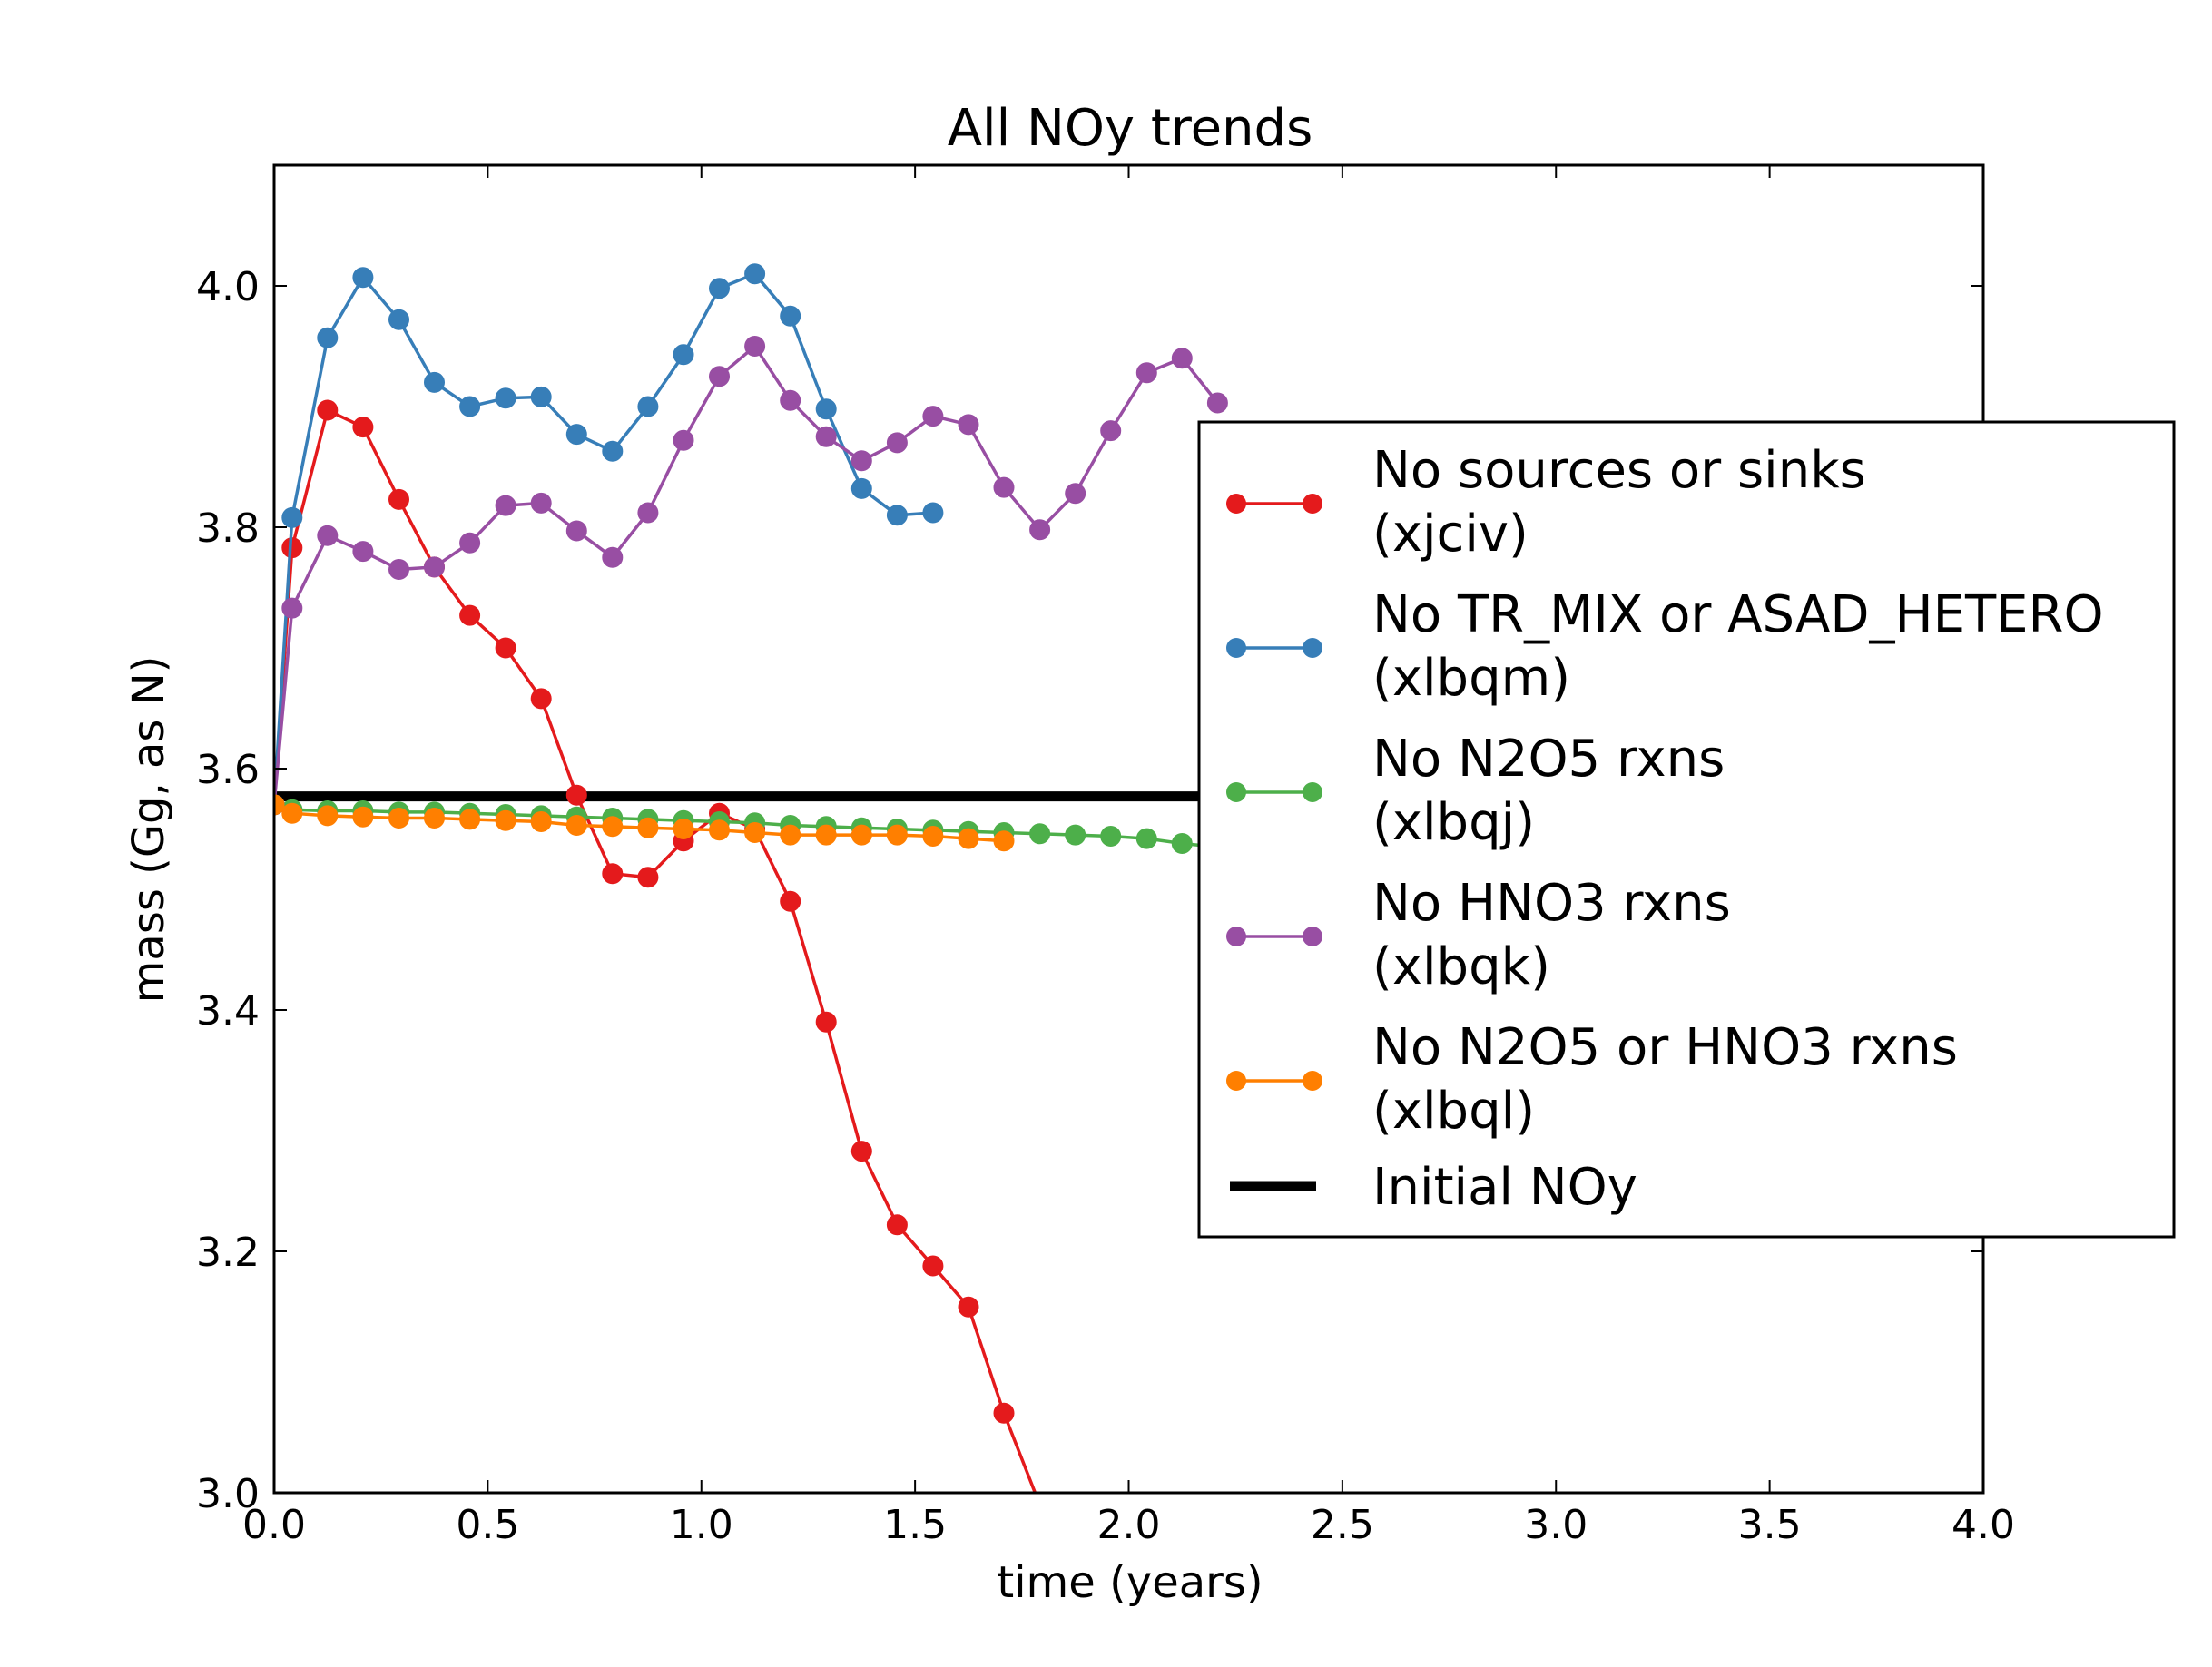  I want to click on legend-label-line2: (xlbqj), so click(1453, 823).